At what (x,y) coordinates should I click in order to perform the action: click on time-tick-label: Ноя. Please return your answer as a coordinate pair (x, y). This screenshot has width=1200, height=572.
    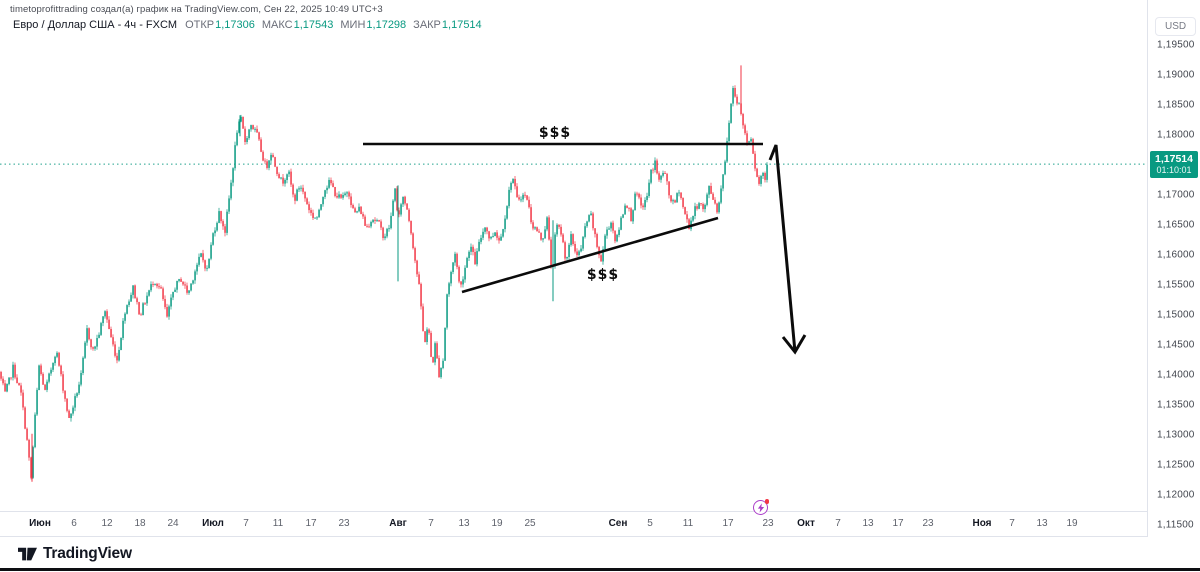
    Looking at the image, I should click on (982, 523).